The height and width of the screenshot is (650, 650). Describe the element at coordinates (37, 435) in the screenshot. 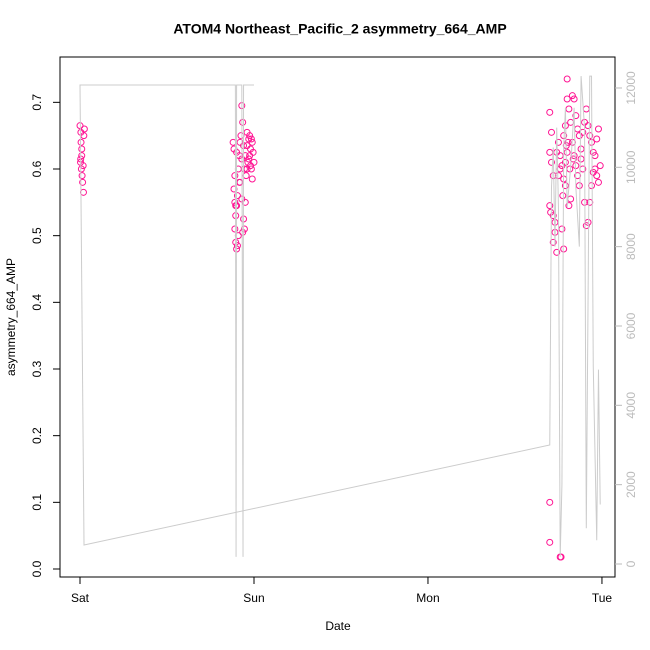

I see `y-tick-label: 0.2` at that location.